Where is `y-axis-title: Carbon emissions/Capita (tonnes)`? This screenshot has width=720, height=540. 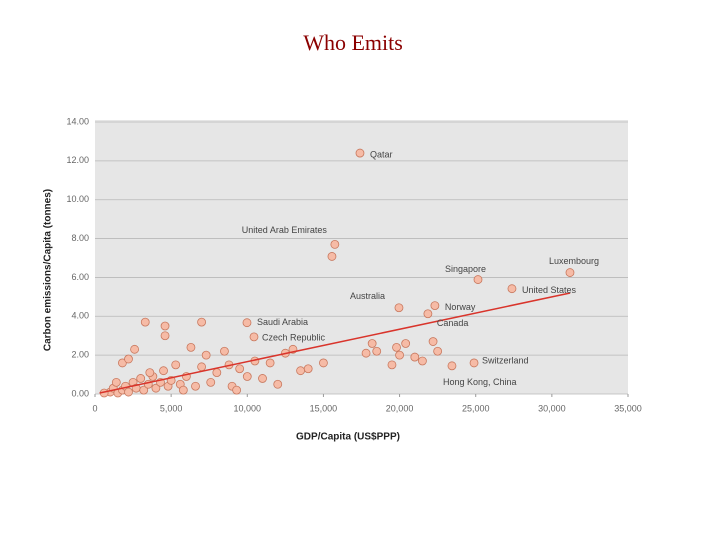
y-axis-title: Carbon emissions/Capita (tonnes) is located at coordinates (48, 270).